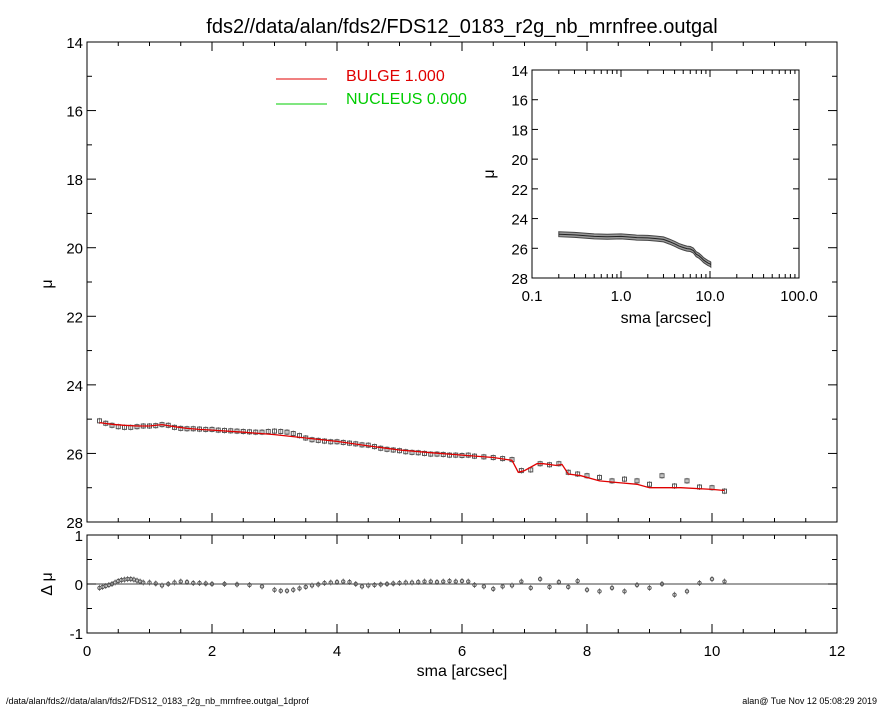 The height and width of the screenshot is (708, 885). What do you see at coordinates (47, 283) in the screenshot?
I see `main-y-axis-label: μ` at bounding box center [47, 283].